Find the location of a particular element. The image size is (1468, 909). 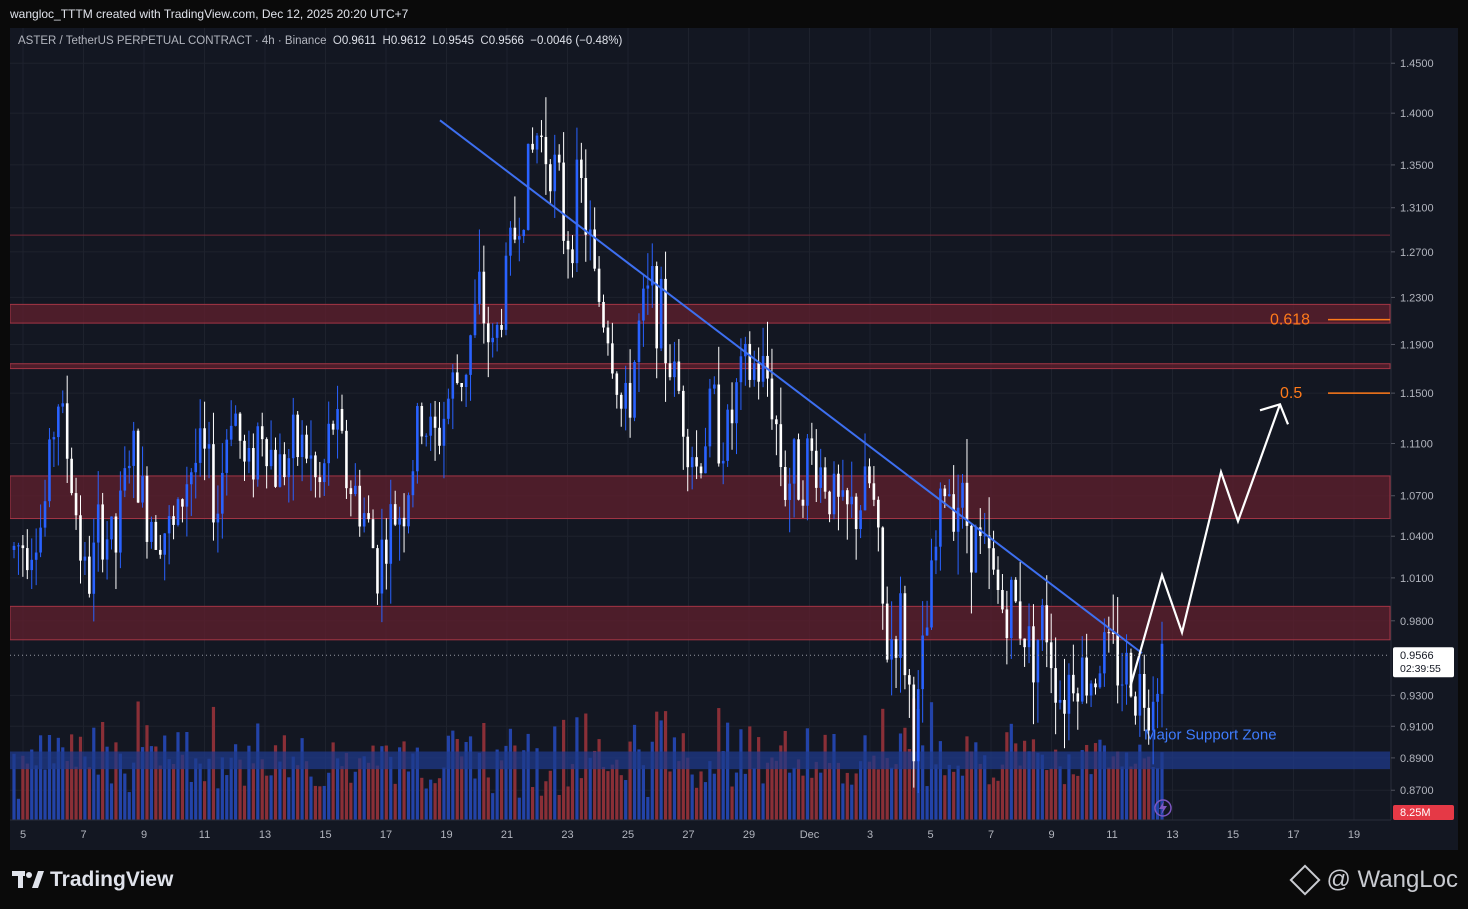

y-tick-label: 1.0700 is located at coordinates (1417, 497).